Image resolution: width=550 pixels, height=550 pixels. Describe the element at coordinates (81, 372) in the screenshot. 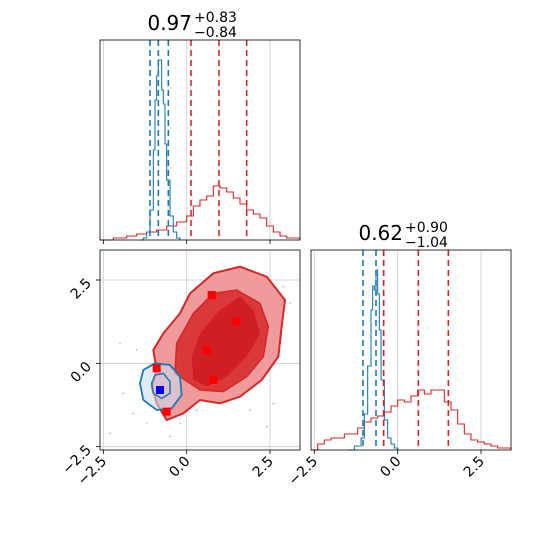

I see `joint-ytick-label-1: 0.0` at that location.